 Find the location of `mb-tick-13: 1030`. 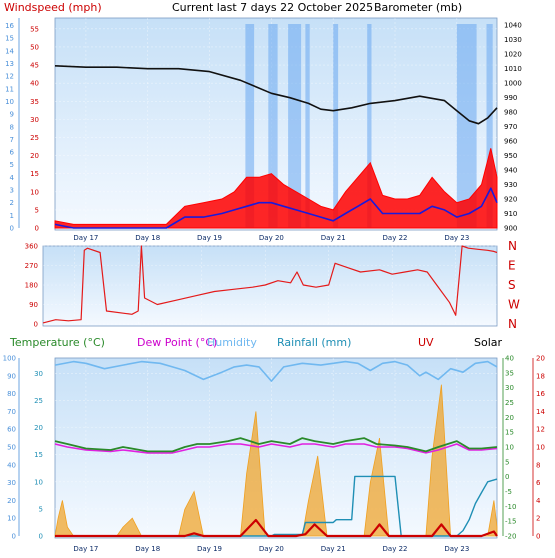

mb-tick-13: 1030 is located at coordinates (513, 40).